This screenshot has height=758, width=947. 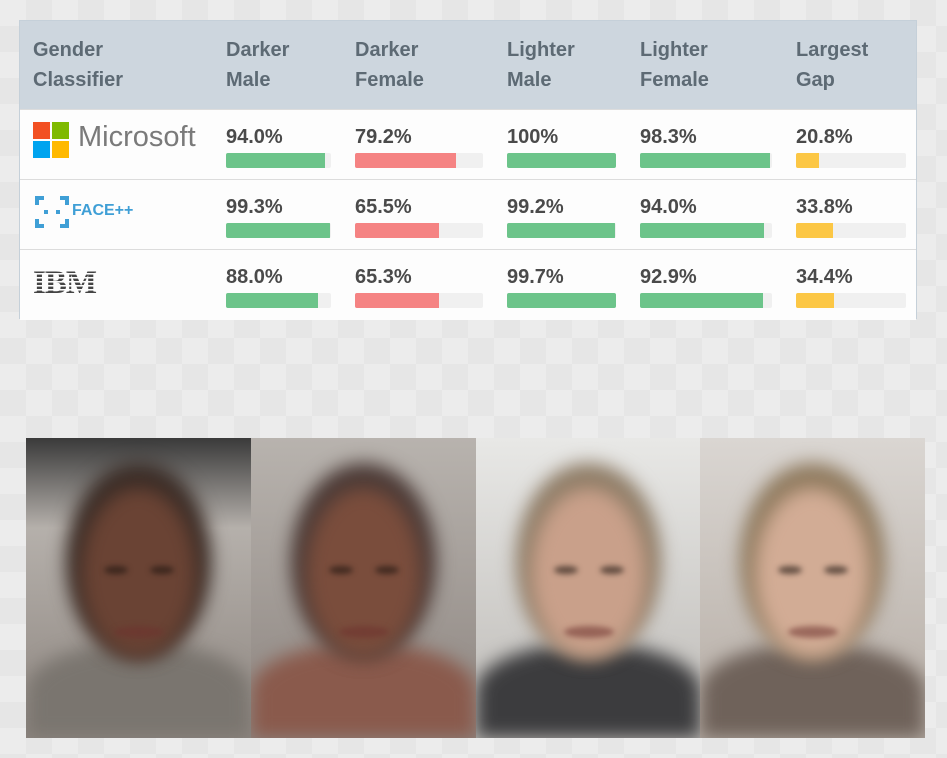 I want to click on faceplusplus-logo: FACE++, so click(x=83, y=212).